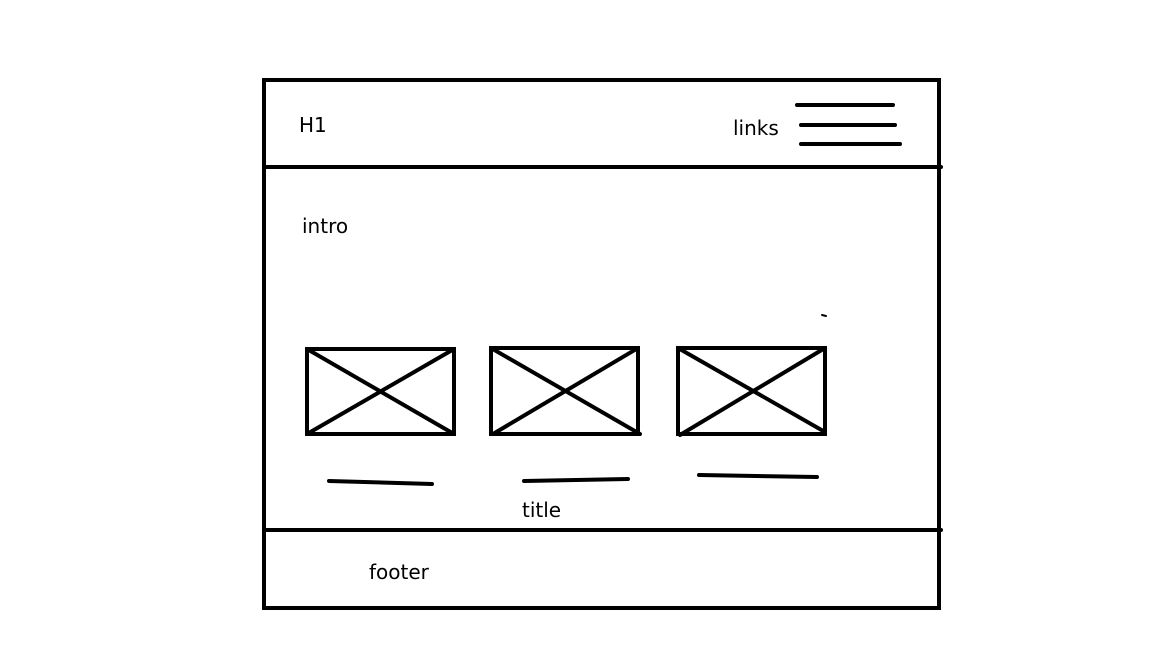 This screenshot has height=648, width=1152. Describe the element at coordinates (399, 572) in the screenshot. I see `footer-label: footer` at that location.